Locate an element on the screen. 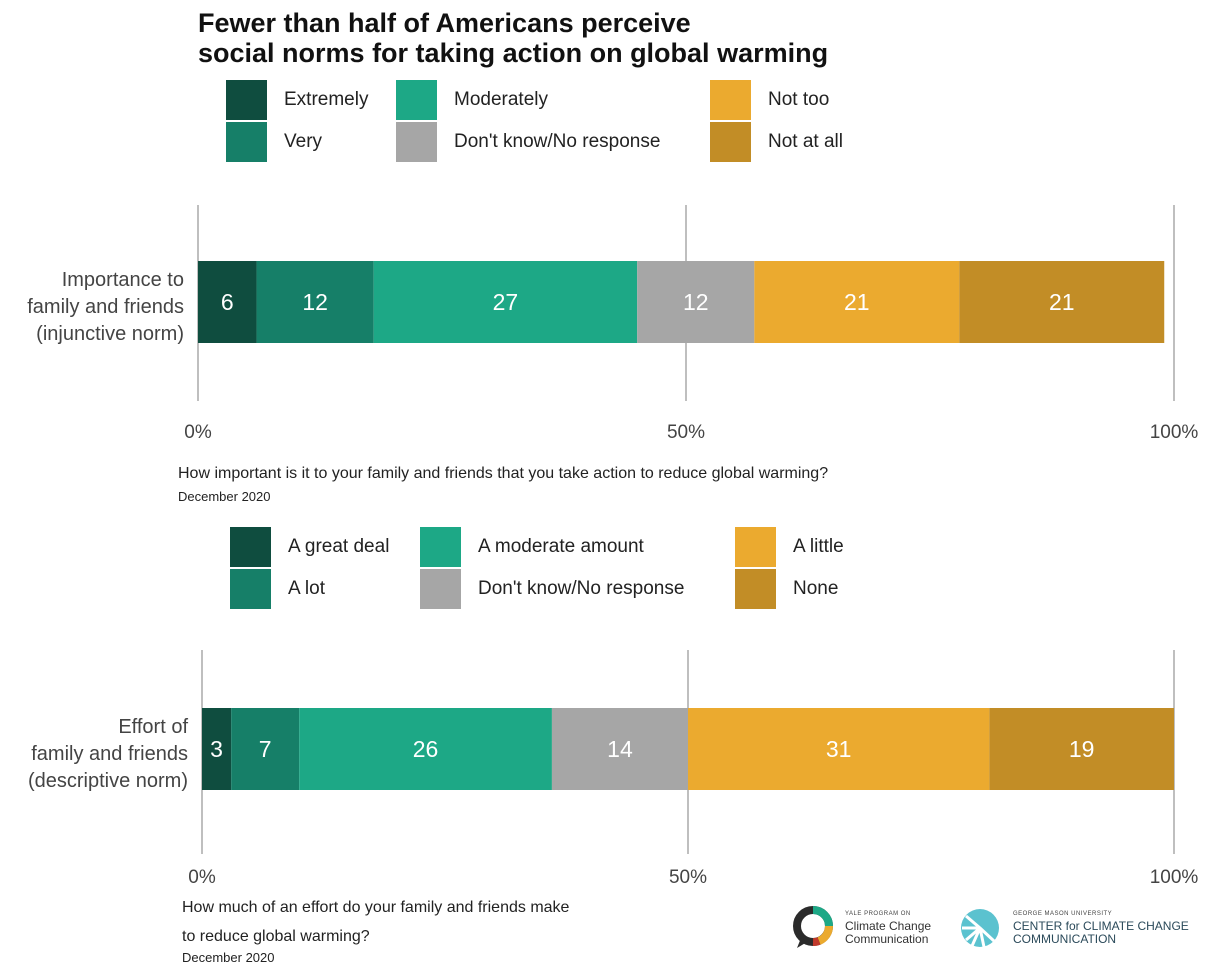  legend-label-moderately: Moderately is located at coordinates (501, 99).